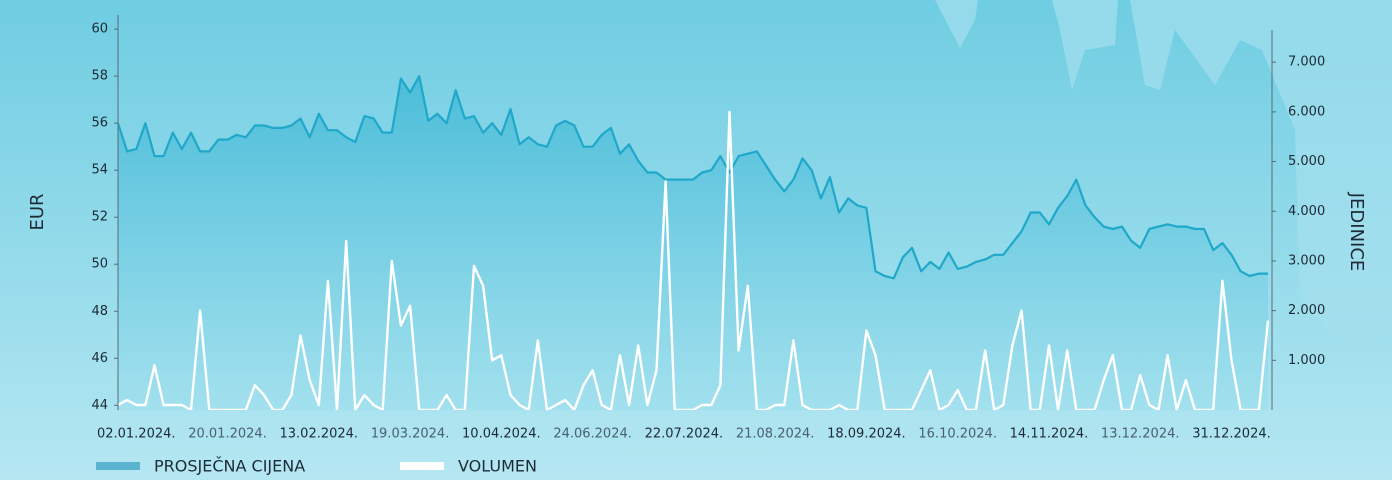 Image resolution: width=1392 pixels, height=480 pixels. What do you see at coordinates (1140, 434) in the screenshot?
I see `x-tick-label: 13.12.2024.` at bounding box center [1140, 434].